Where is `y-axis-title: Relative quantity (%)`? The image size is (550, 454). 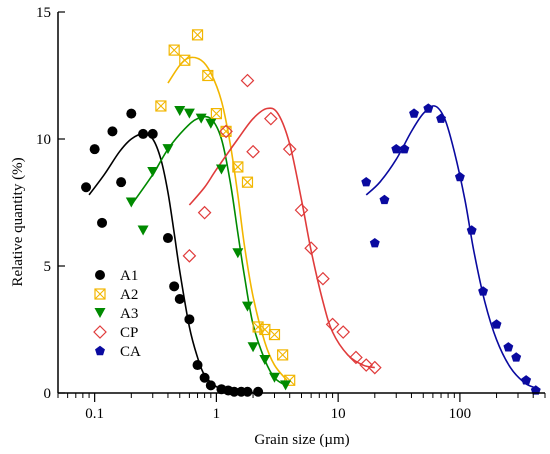 y-axis-title: Relative quantity (%) is located at coordinates (18, 221).